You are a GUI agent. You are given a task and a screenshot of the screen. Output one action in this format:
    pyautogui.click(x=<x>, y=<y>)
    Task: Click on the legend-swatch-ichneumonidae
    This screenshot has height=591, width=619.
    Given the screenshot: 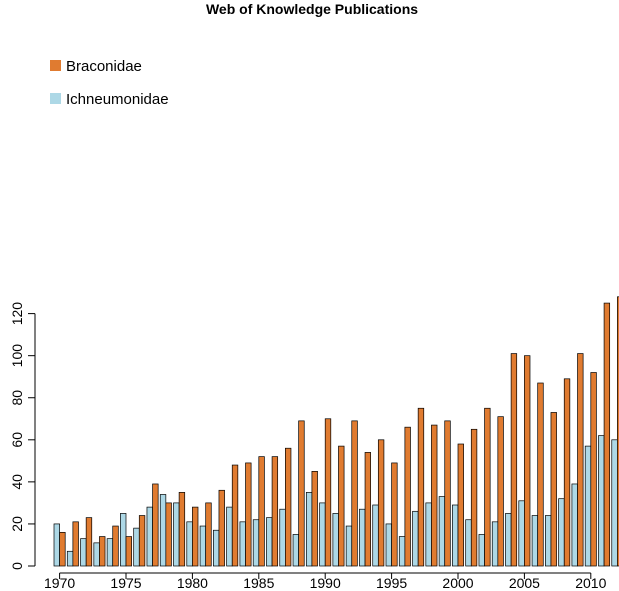 What is the action you would take?
    pyautogui.click(x=55, y=98)
    